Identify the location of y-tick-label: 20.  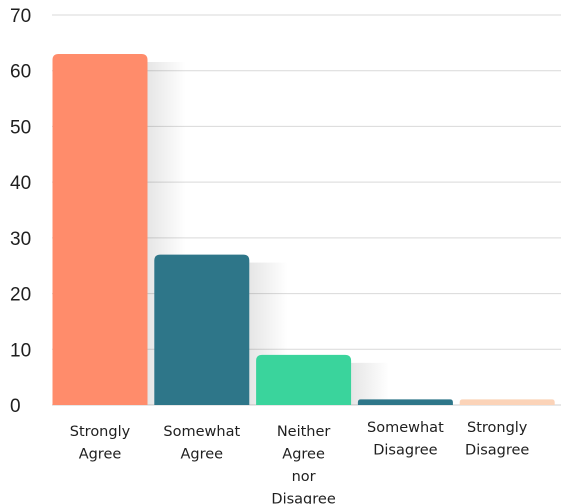
(20, 295).